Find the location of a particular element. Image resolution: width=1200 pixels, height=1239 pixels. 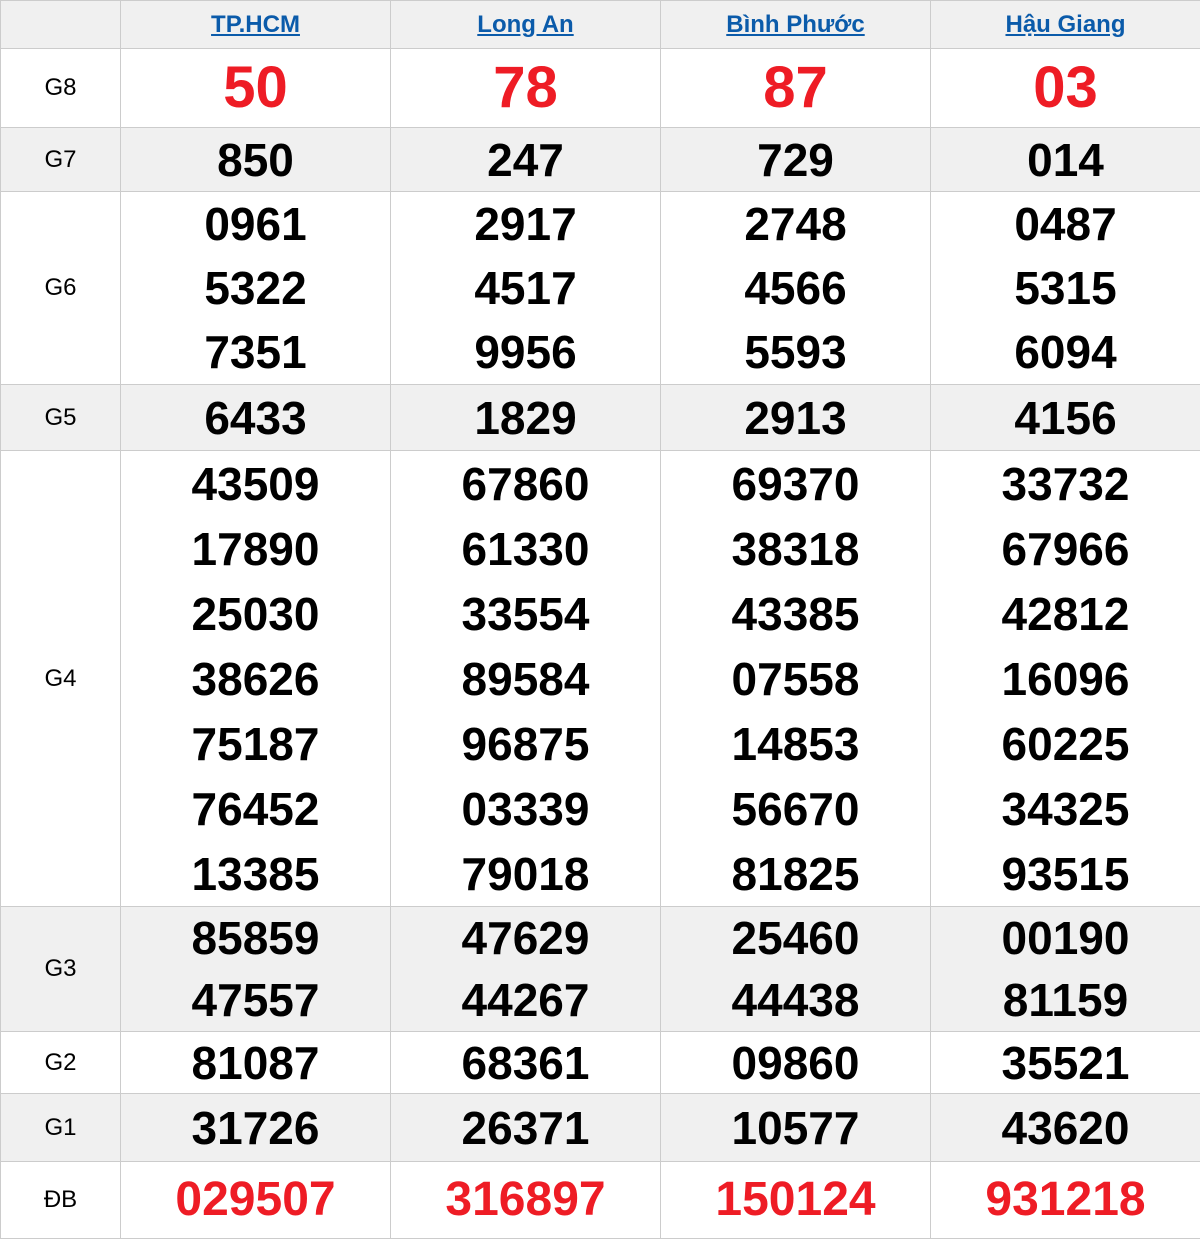

result-number-g6-binhphuoc-2: 5593 is located at coordinates (795, 352).